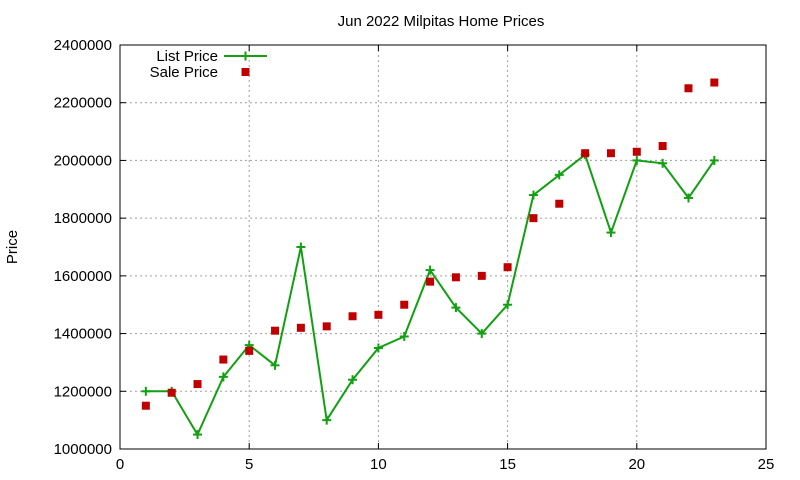 The height and width of the screenshot is (480, 800). Describe the element at coordinates (249, 464) in the screenshot. I see `x-tick-label: 5` at that location.